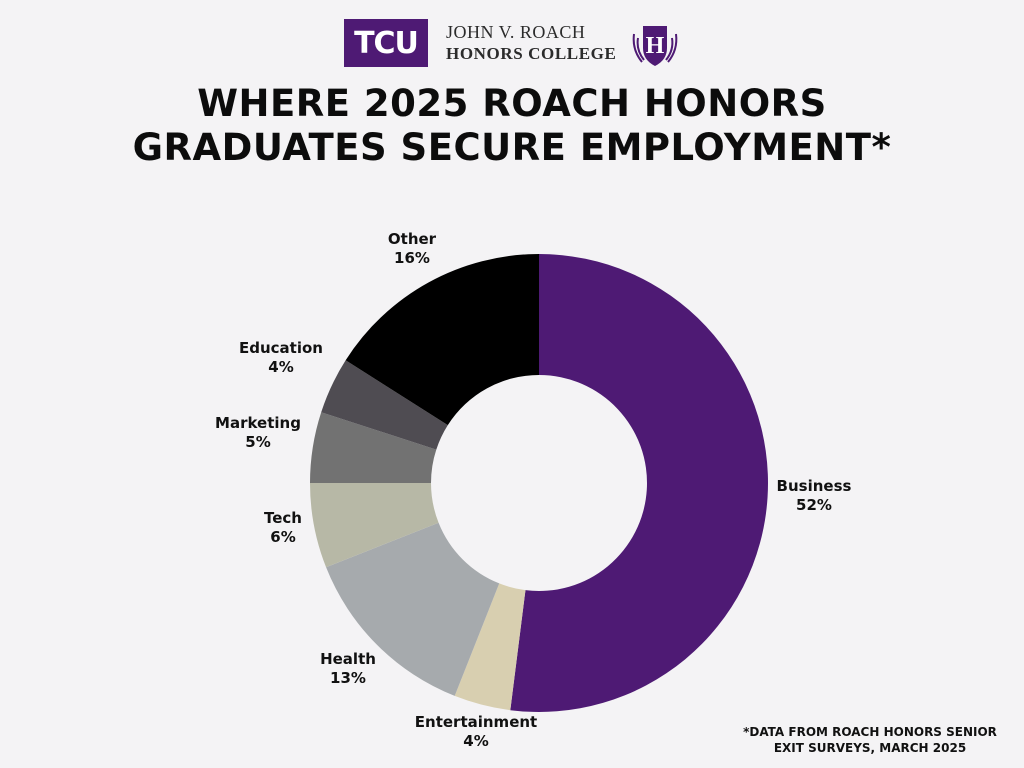  I want to click on slice-value-marketing: 5%, so click(257, 442).